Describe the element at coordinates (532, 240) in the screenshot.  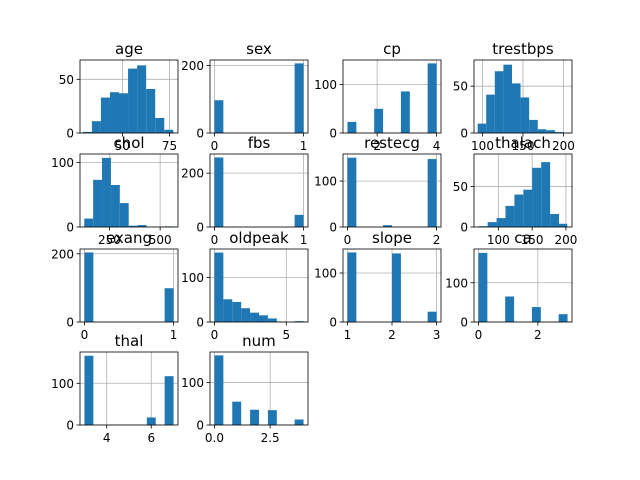
I see `thalach-x-tick-label: 150` at that location.